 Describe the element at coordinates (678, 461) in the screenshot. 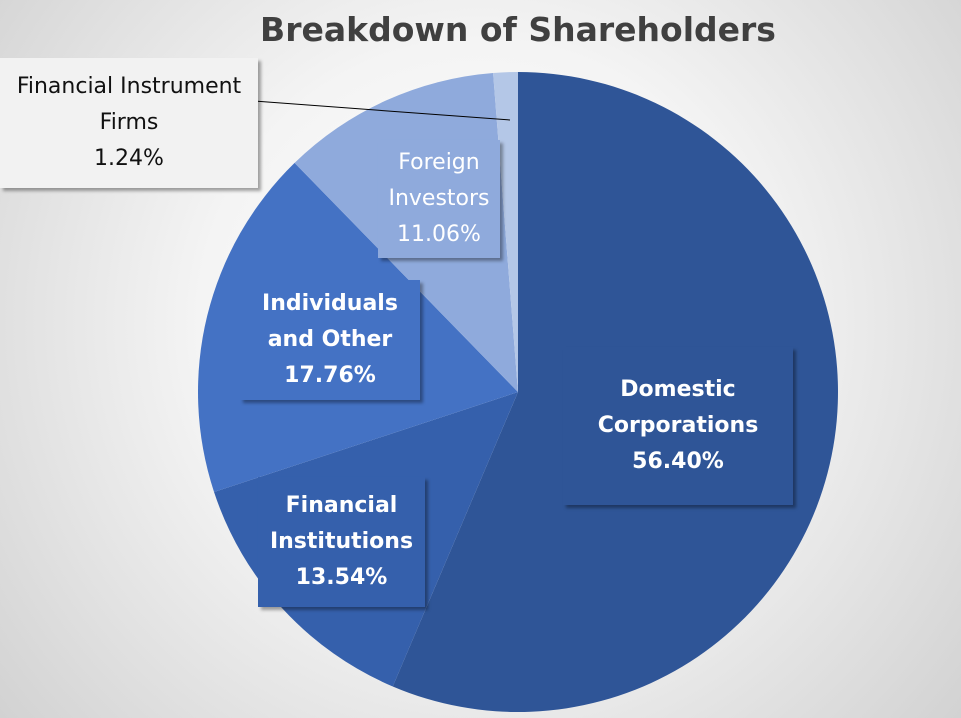

I see `label-value: 56.40%` at that location.